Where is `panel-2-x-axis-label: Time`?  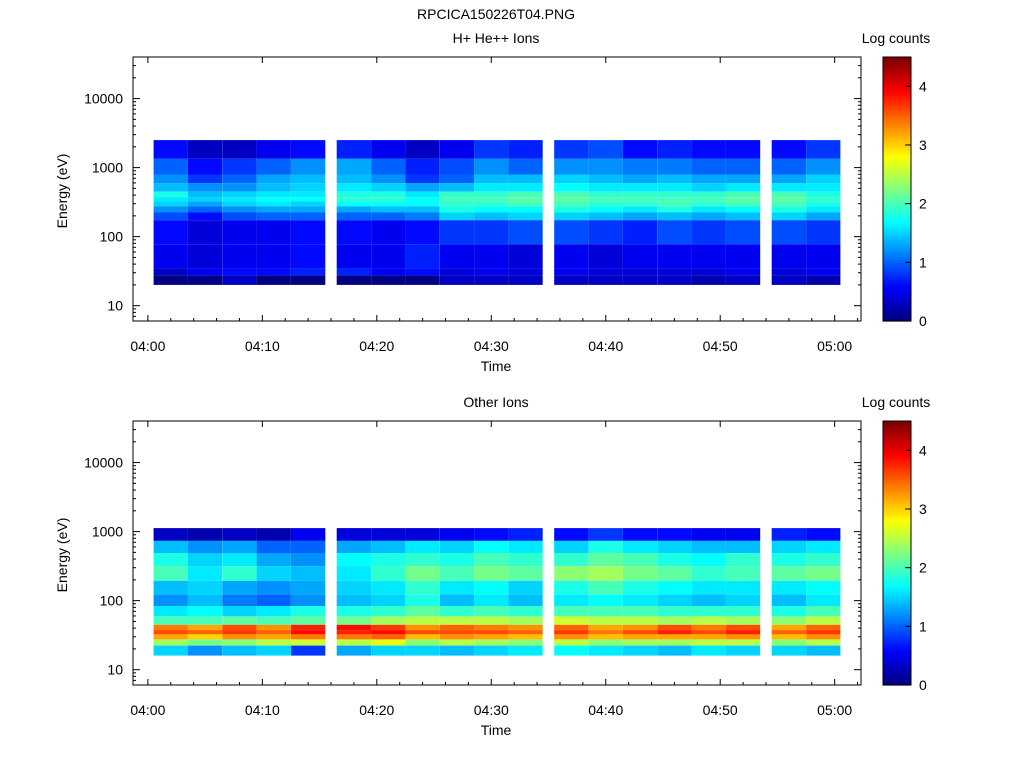 panel-2-x-axis-label: Time is located at coordinates (496, 730).